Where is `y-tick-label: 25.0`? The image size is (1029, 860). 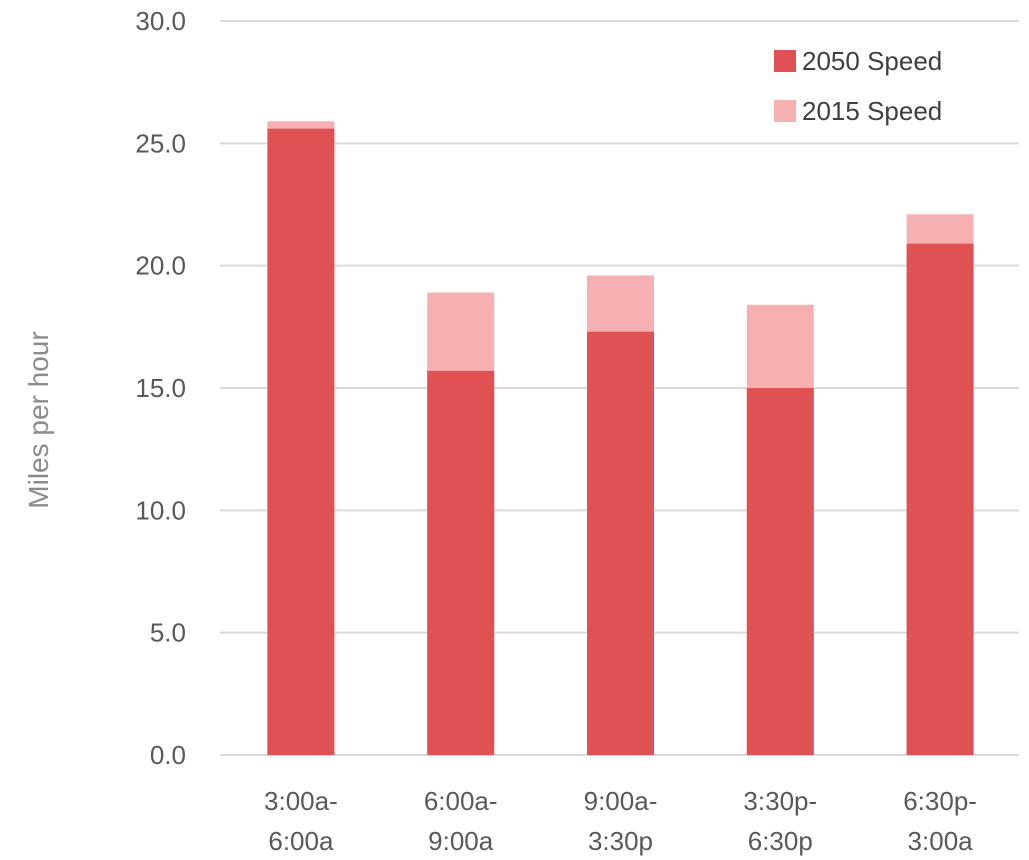 y-tick-label: 25.0 is located at coordinates (160, 143).